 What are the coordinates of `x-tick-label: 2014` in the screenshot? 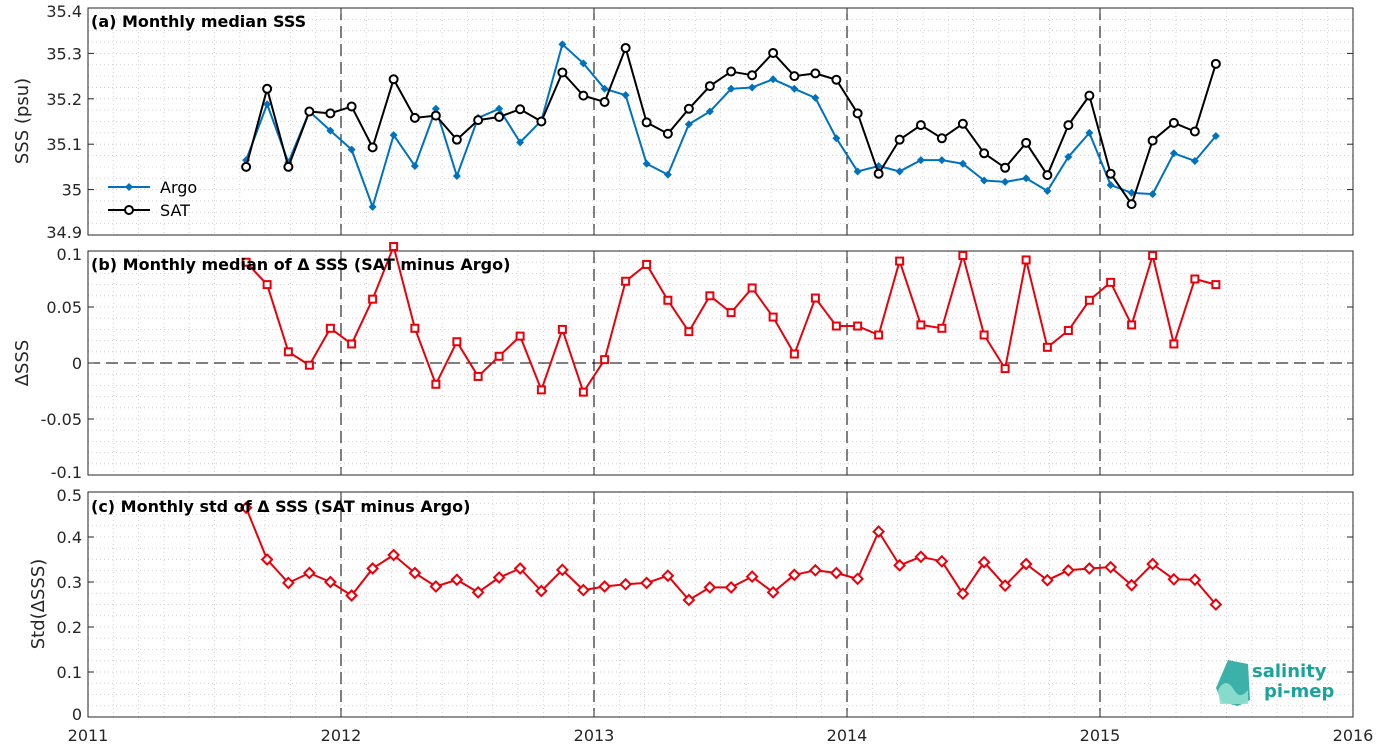 It's located at (847, 735).